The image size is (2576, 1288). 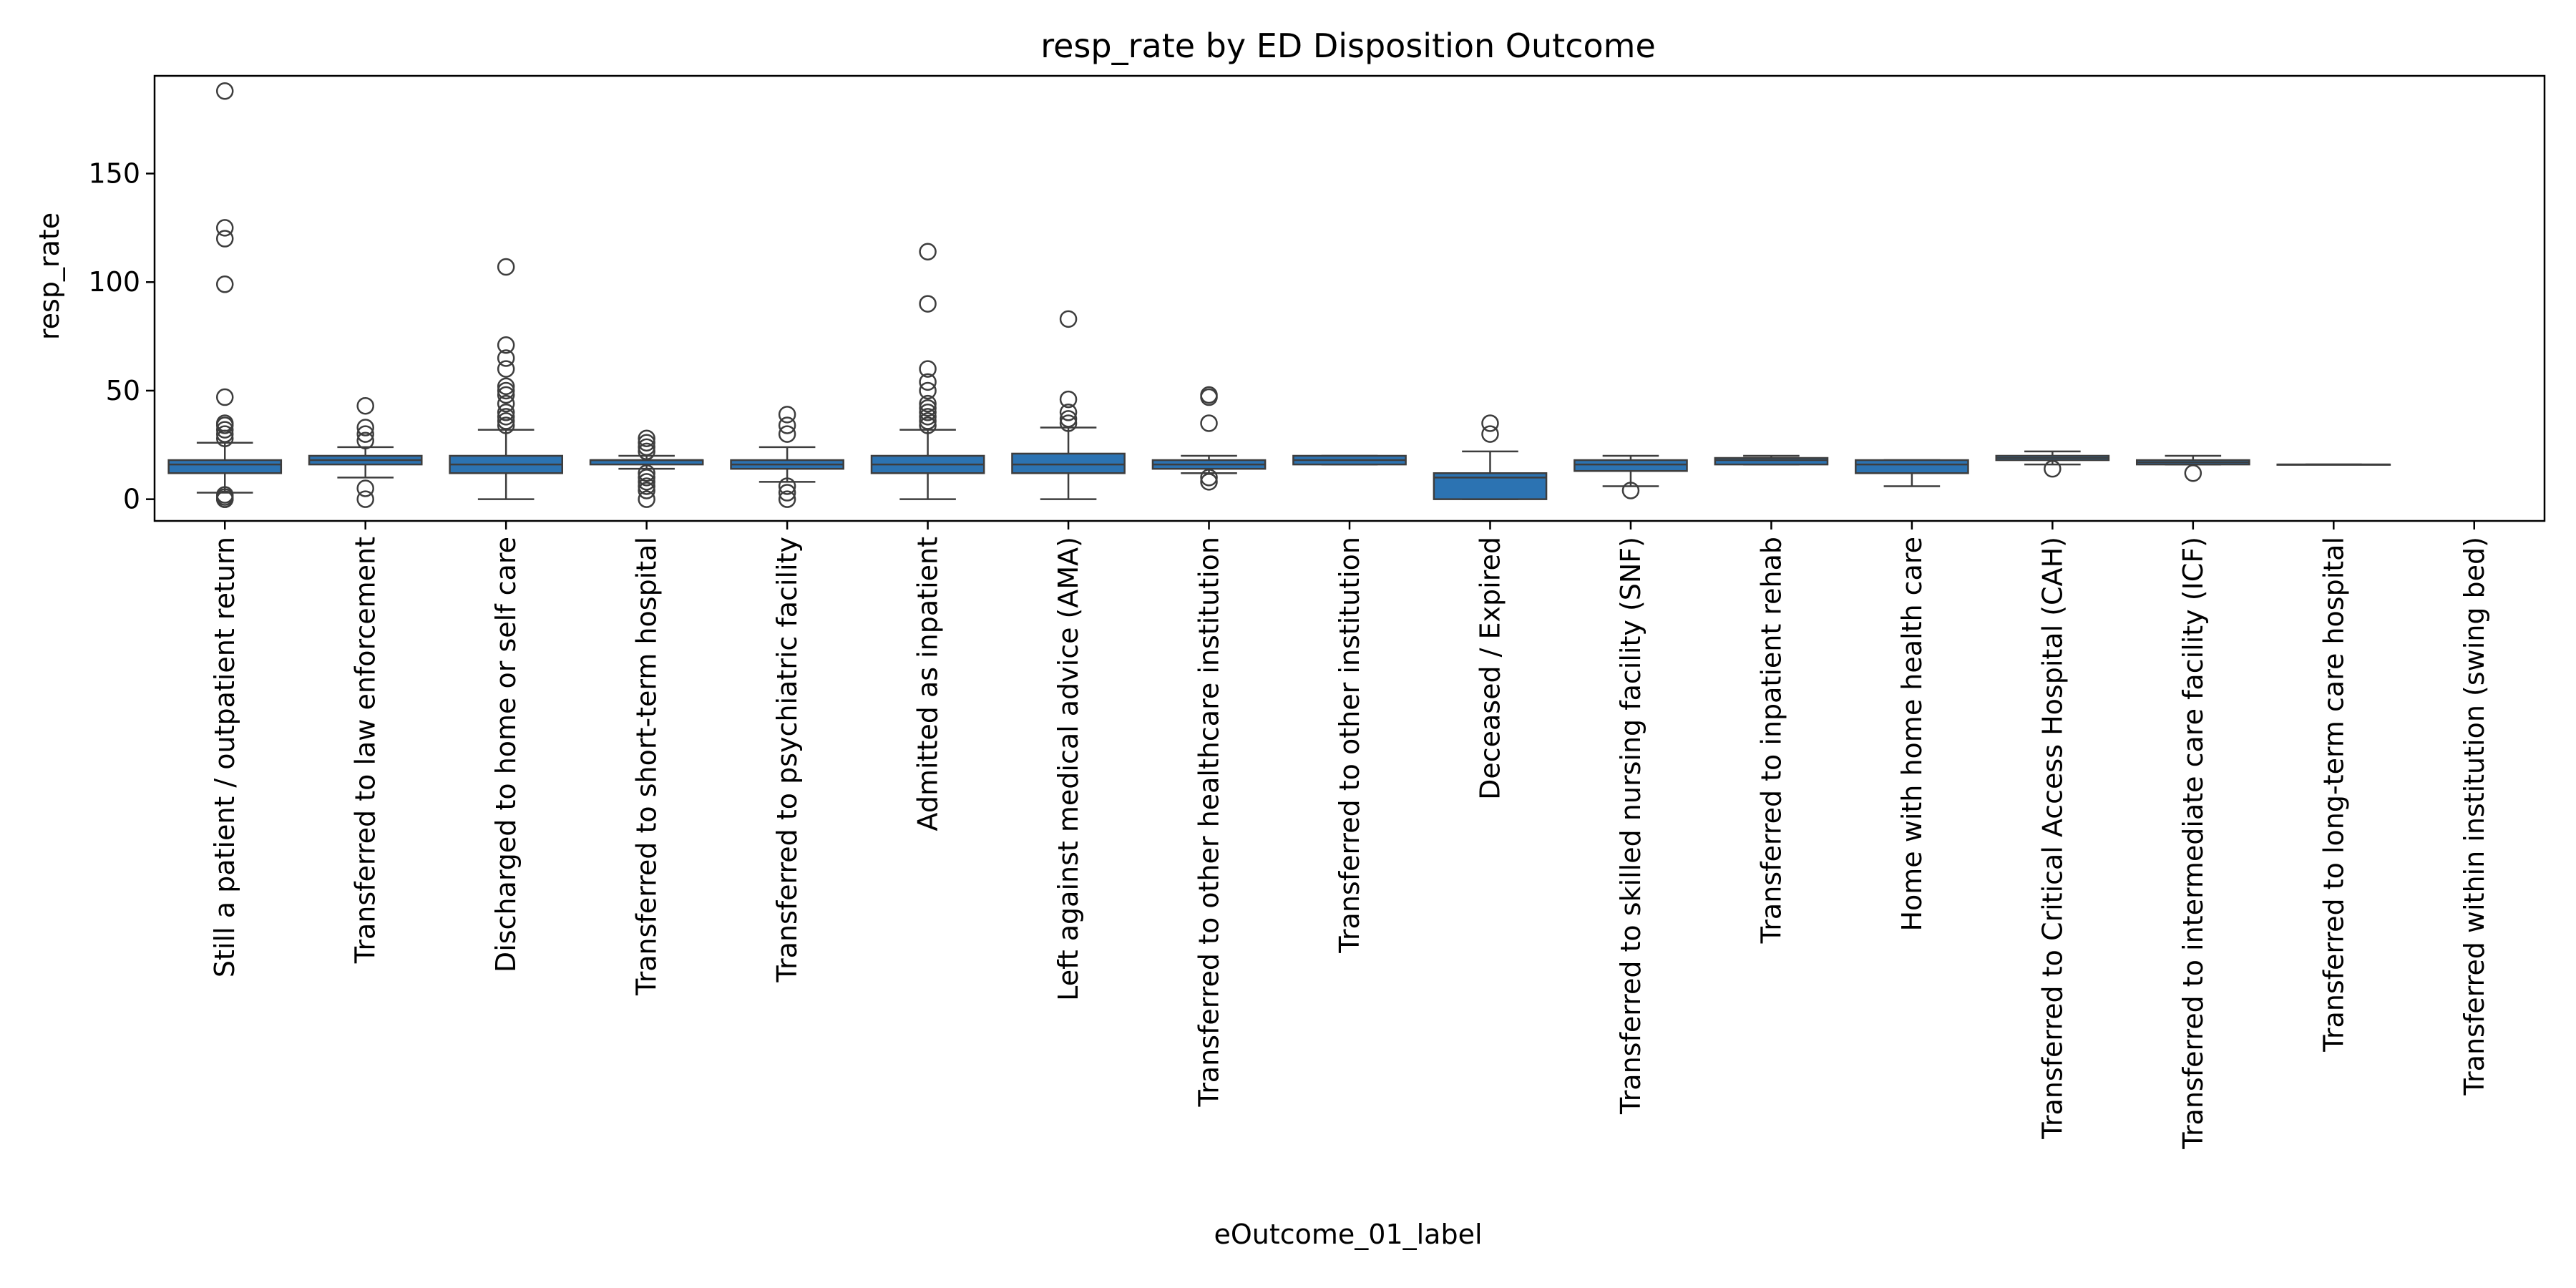 What do you see at coordinates (224, 757) in the screenshot?
I see `x-tick-label: Still a patient / outpatient return` at bounding box center [224, 757].